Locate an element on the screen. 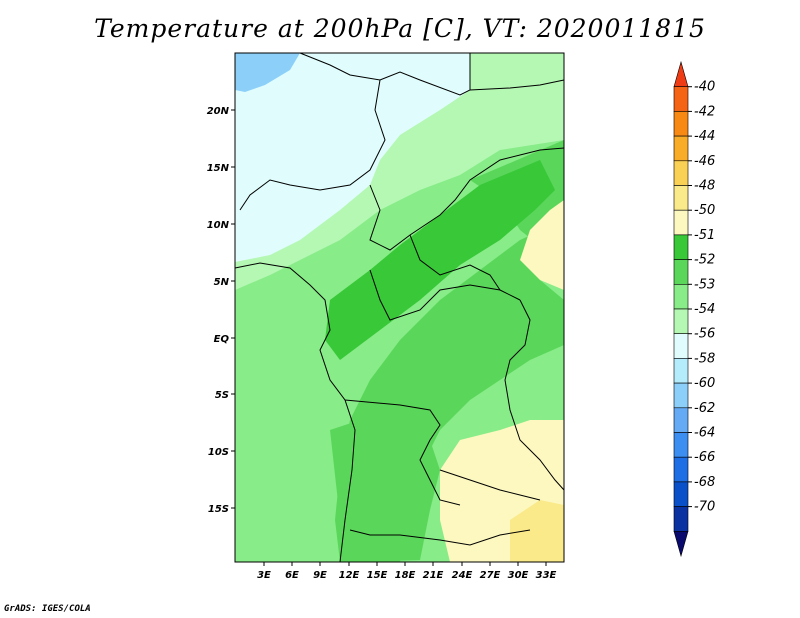 This screenshot has width=800, height=618. colorbar-label: -42 is located at coordinates (704, 111).